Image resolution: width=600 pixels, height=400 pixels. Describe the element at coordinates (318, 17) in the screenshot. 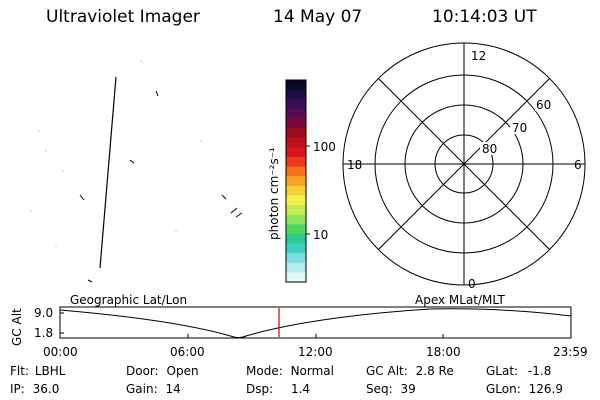

I see `date-label: 14 May 07` at that location.